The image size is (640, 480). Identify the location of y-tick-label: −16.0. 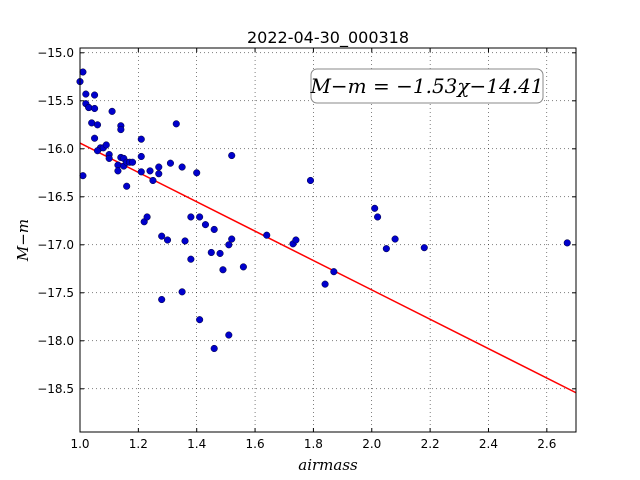
(55, 149).